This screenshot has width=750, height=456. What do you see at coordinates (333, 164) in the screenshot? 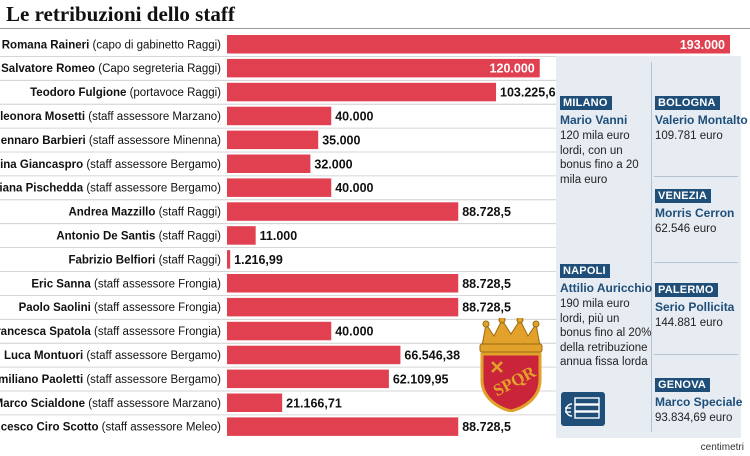
I see `bar-value-label: 32.000` at bounding box center [333, 164].